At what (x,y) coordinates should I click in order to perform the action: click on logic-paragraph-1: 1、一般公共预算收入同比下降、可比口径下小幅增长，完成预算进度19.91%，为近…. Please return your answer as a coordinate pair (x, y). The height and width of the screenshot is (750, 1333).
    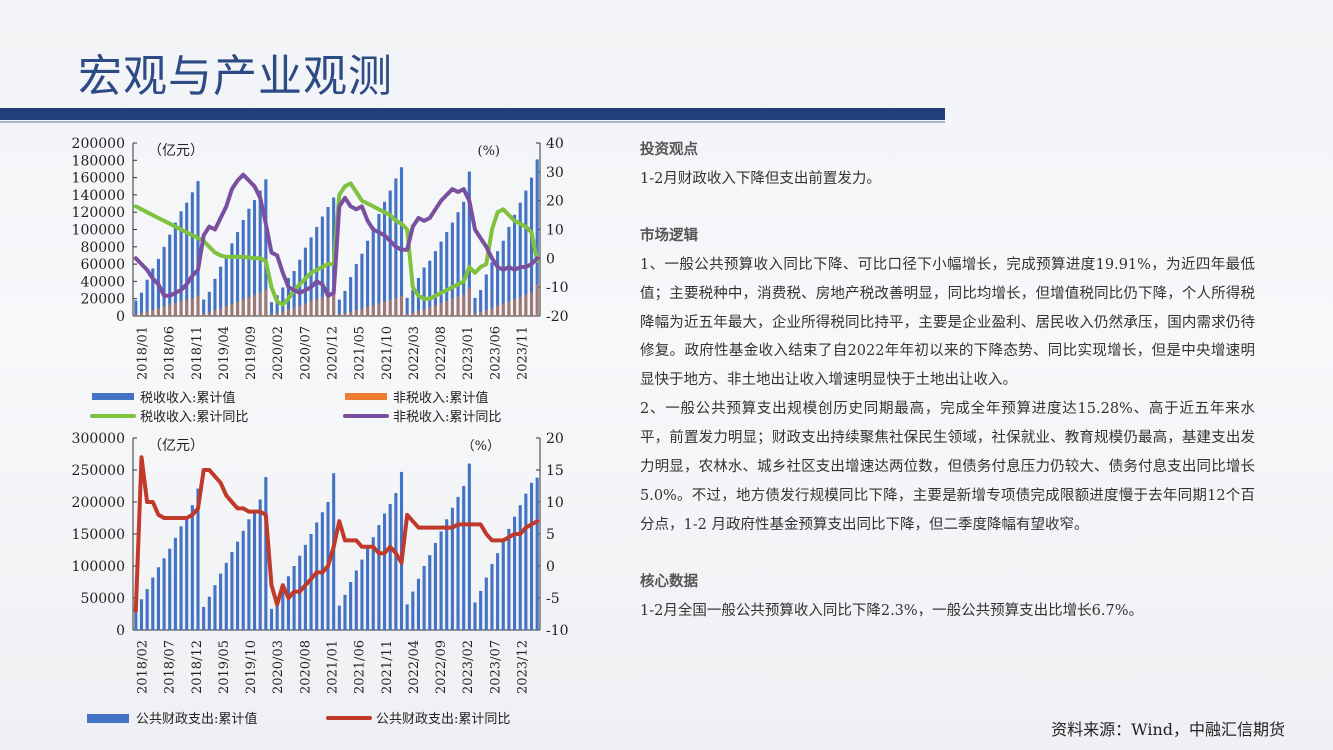
    Looking at the image, I should click on (947, 322).